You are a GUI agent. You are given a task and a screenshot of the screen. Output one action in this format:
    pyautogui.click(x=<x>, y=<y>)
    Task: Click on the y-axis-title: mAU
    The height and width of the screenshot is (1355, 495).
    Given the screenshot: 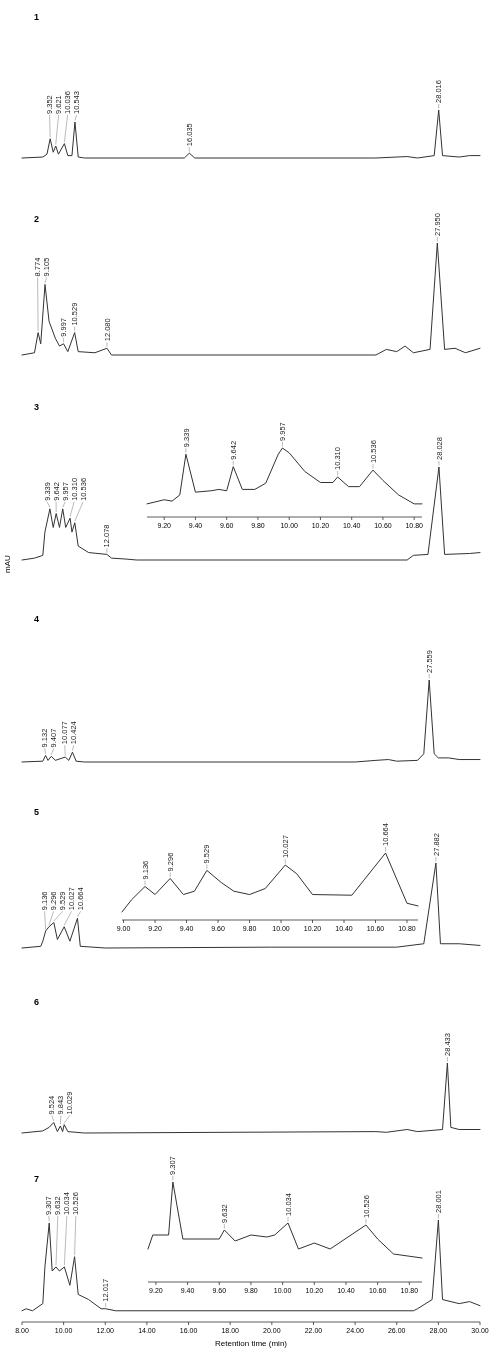 What is the action you would take?
    pyautogui.click(x=7, y=563)
    